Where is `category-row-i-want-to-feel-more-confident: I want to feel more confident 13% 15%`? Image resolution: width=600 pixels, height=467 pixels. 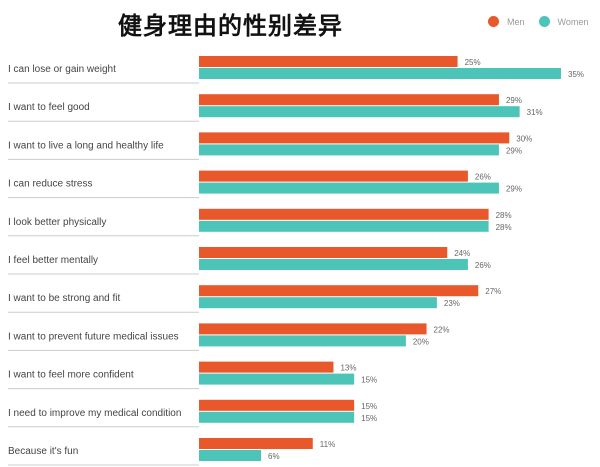
category-row-i-want-to-feel-more-confident: I want to feel more confident 13% 15% is located at coordinates (192, 375).